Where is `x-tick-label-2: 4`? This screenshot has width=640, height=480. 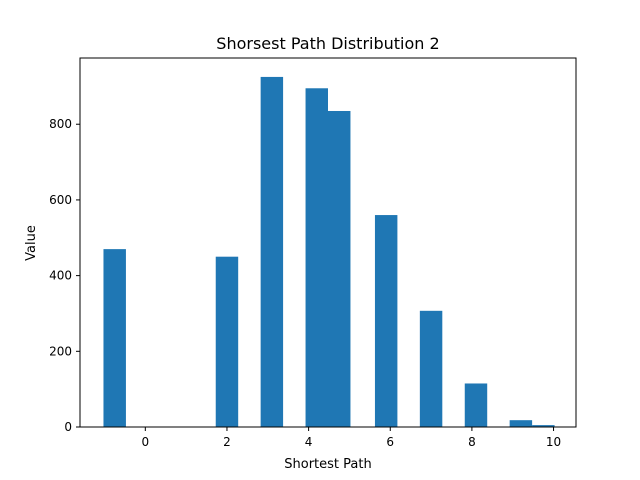 x-tick-label-2: 4 is located at coordinates (309, 442).